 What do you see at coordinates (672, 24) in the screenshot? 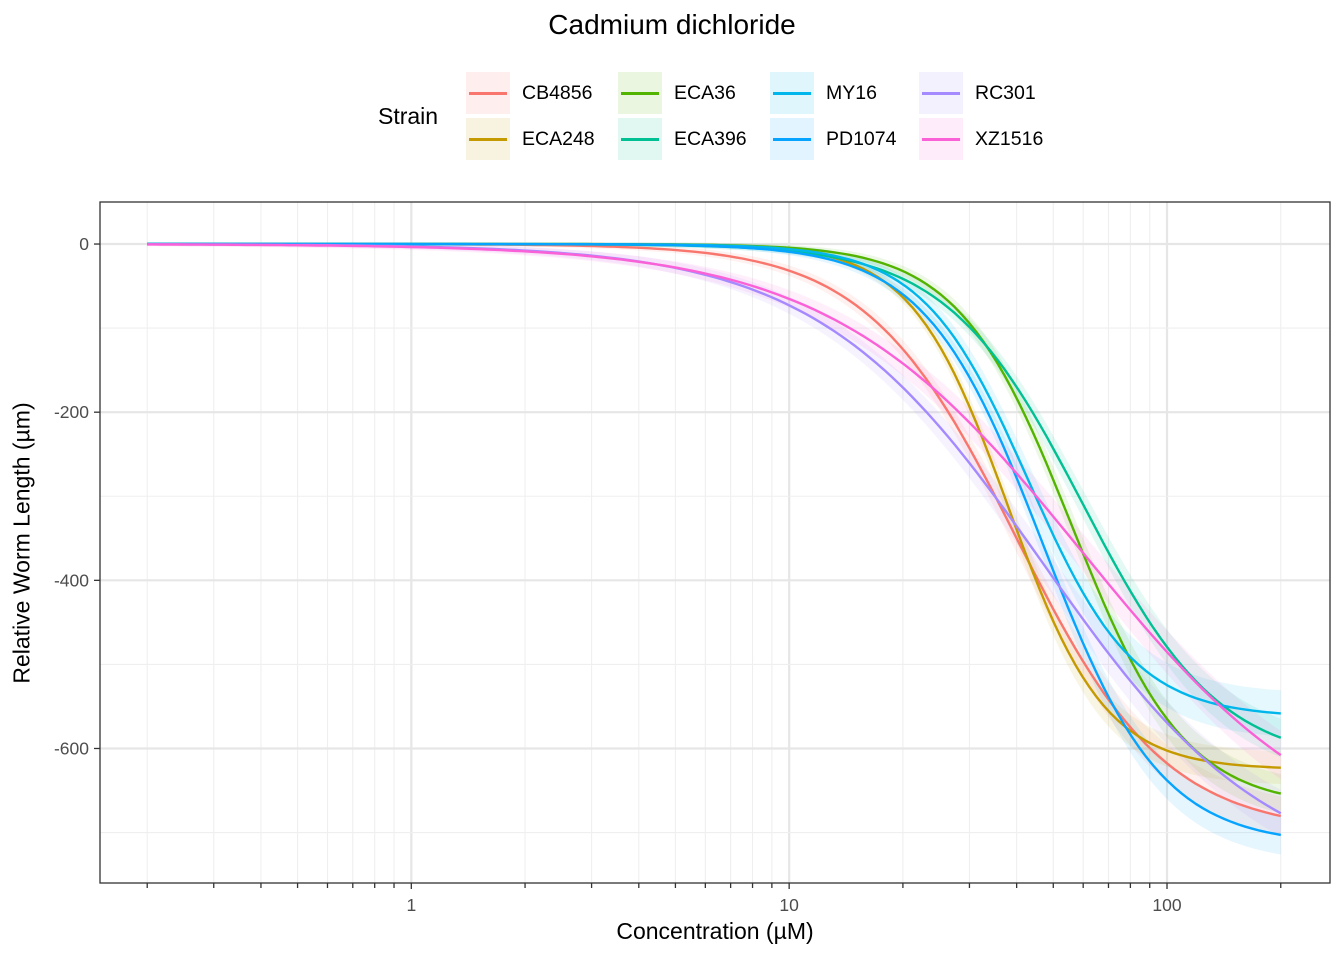
I see `chart-title: Cadmium dichloride` at bounding box center [672, 24].